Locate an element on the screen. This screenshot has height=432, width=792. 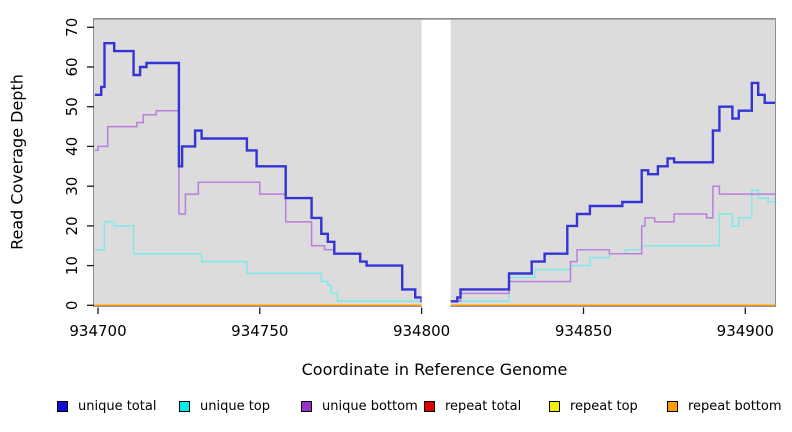
legend-label: unique bottom is located at coordinates (370, 406).